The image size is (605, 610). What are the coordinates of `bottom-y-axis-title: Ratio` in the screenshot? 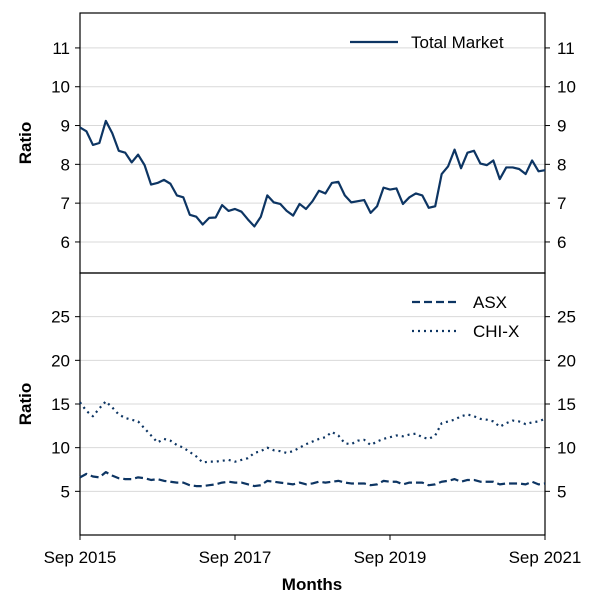 It's located at (25, 404).